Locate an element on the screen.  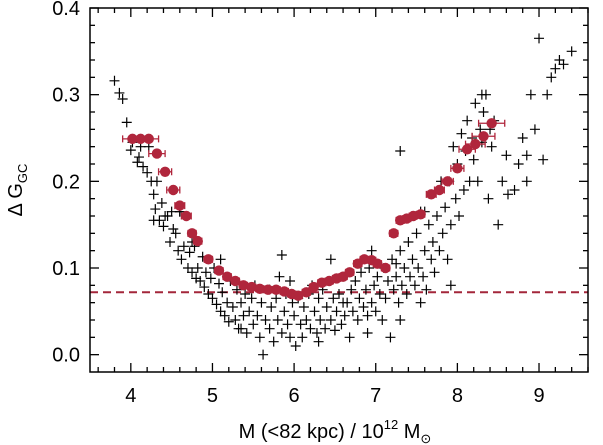
y-tick-label: 0.2 is located at coordinates (66, 182).